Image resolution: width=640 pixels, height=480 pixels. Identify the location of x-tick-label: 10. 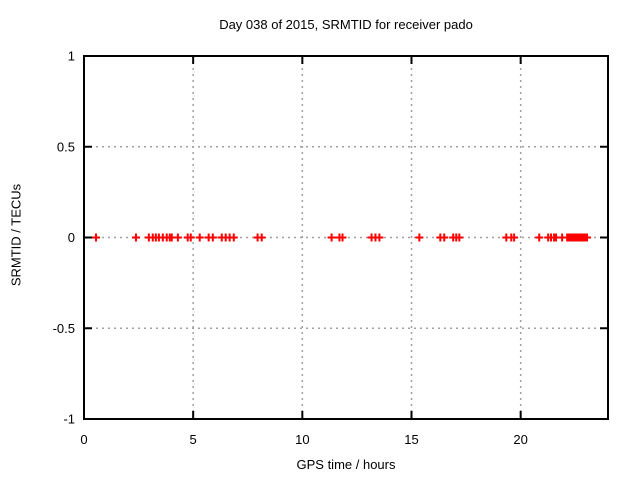
(302, 439).